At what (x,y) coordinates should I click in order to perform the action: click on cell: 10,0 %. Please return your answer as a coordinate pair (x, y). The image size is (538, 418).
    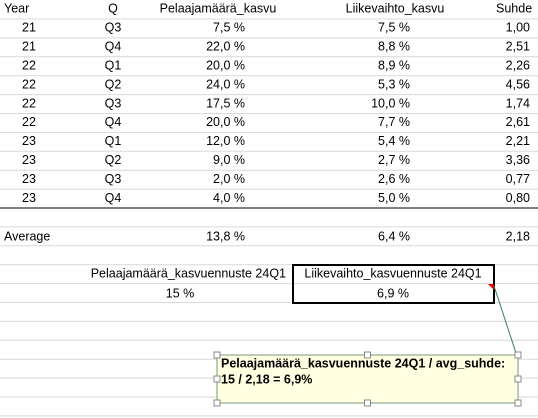
    Looking at the image, I should click on (390, 103).